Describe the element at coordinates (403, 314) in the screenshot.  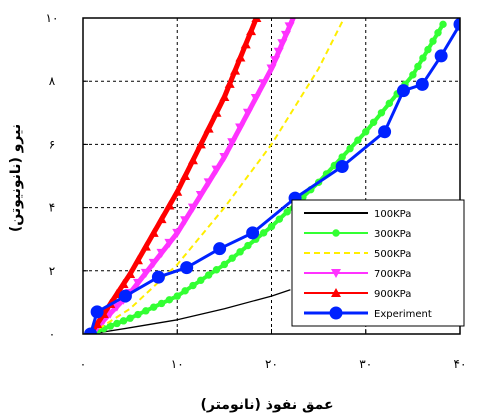
I see `legend-label: Experiment` at that location.